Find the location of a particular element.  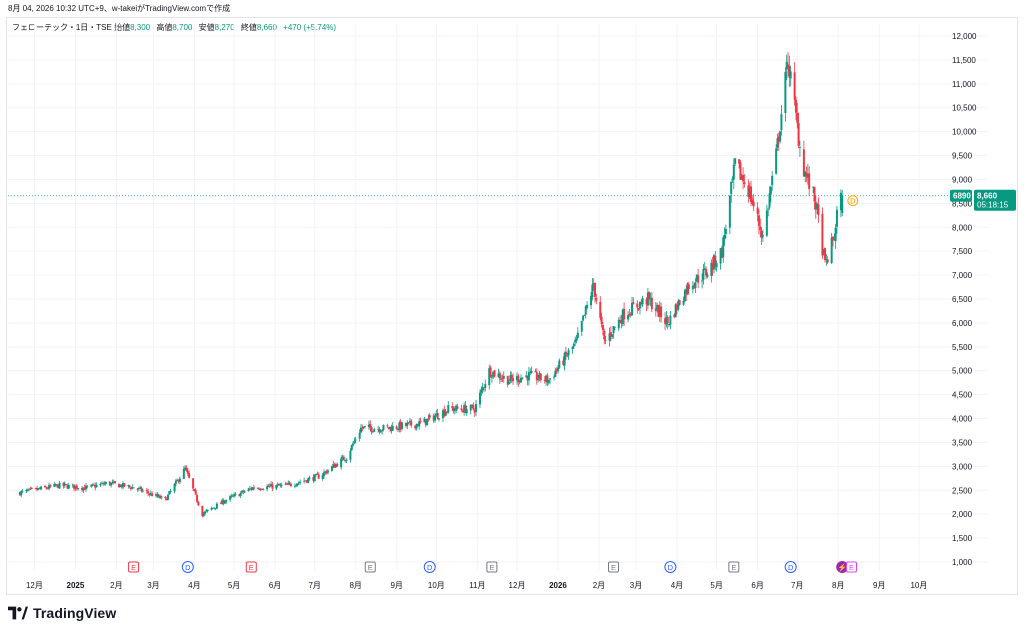

x-tick-label: 4月 is located at coordinates (677, 585).